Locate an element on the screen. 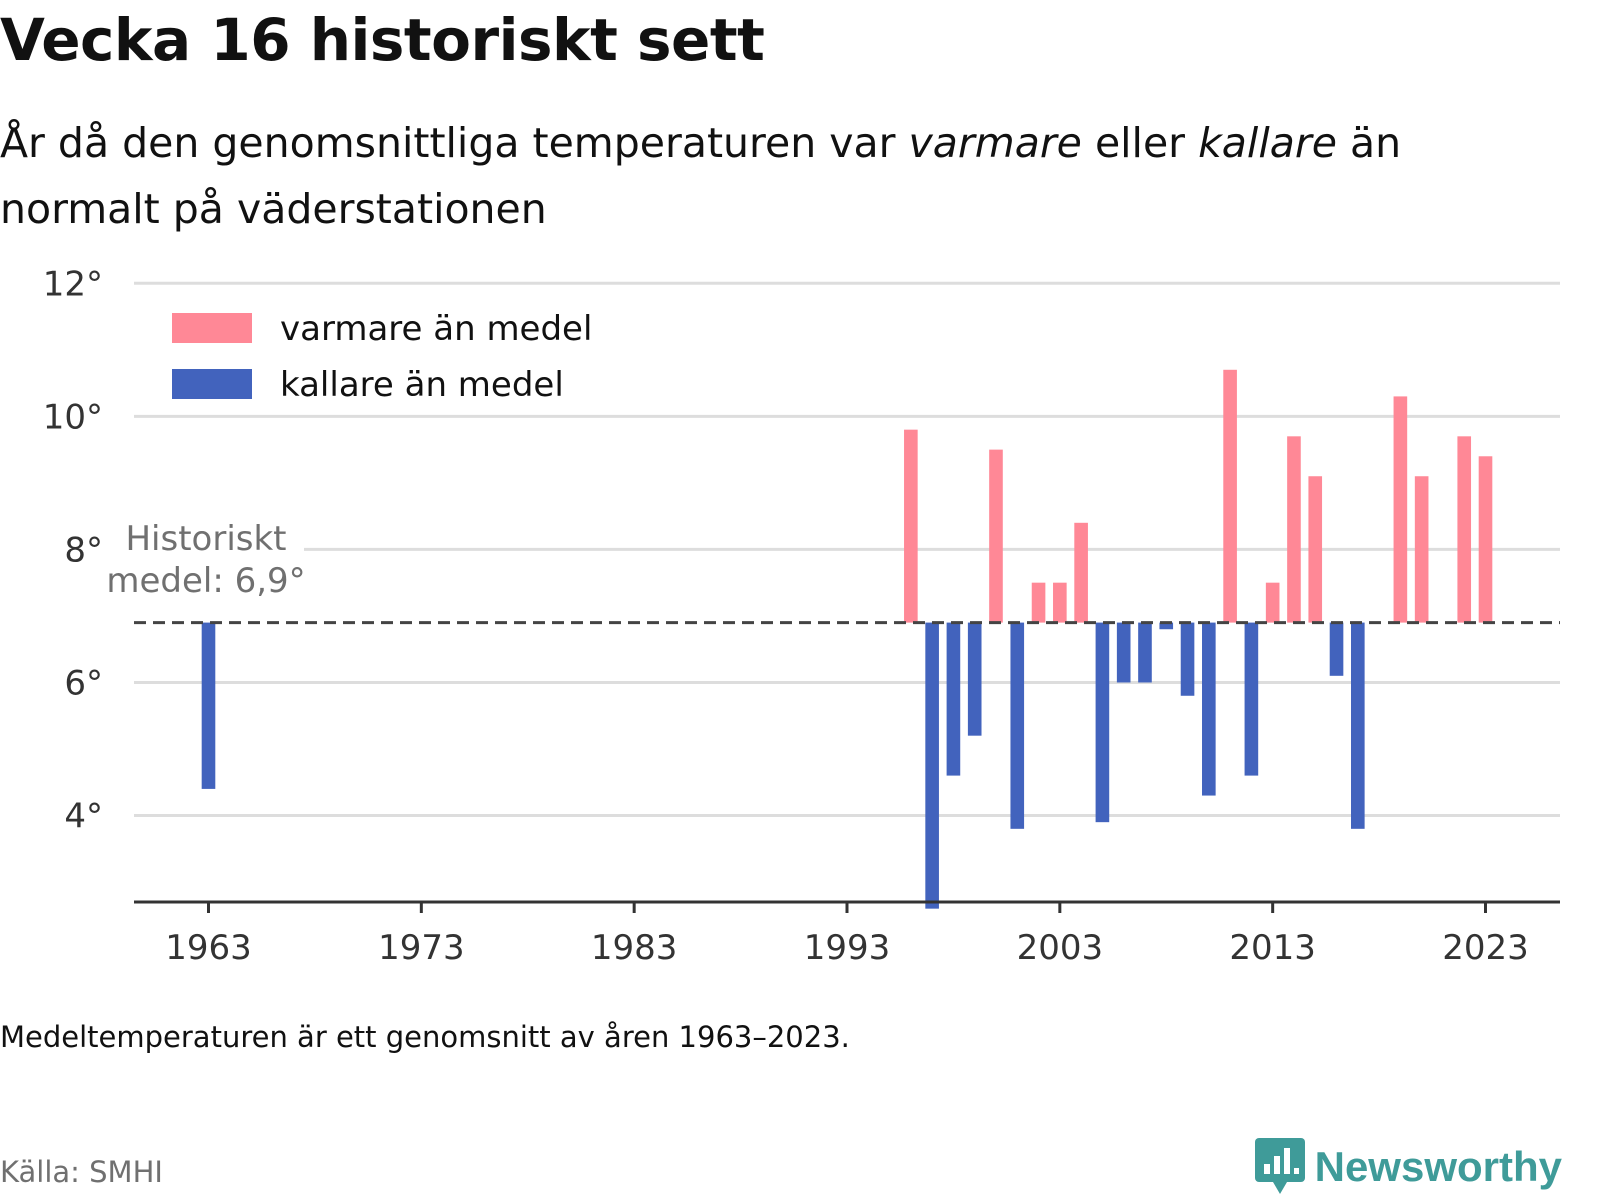  bar-1963 is located at coordinates (208, 705).